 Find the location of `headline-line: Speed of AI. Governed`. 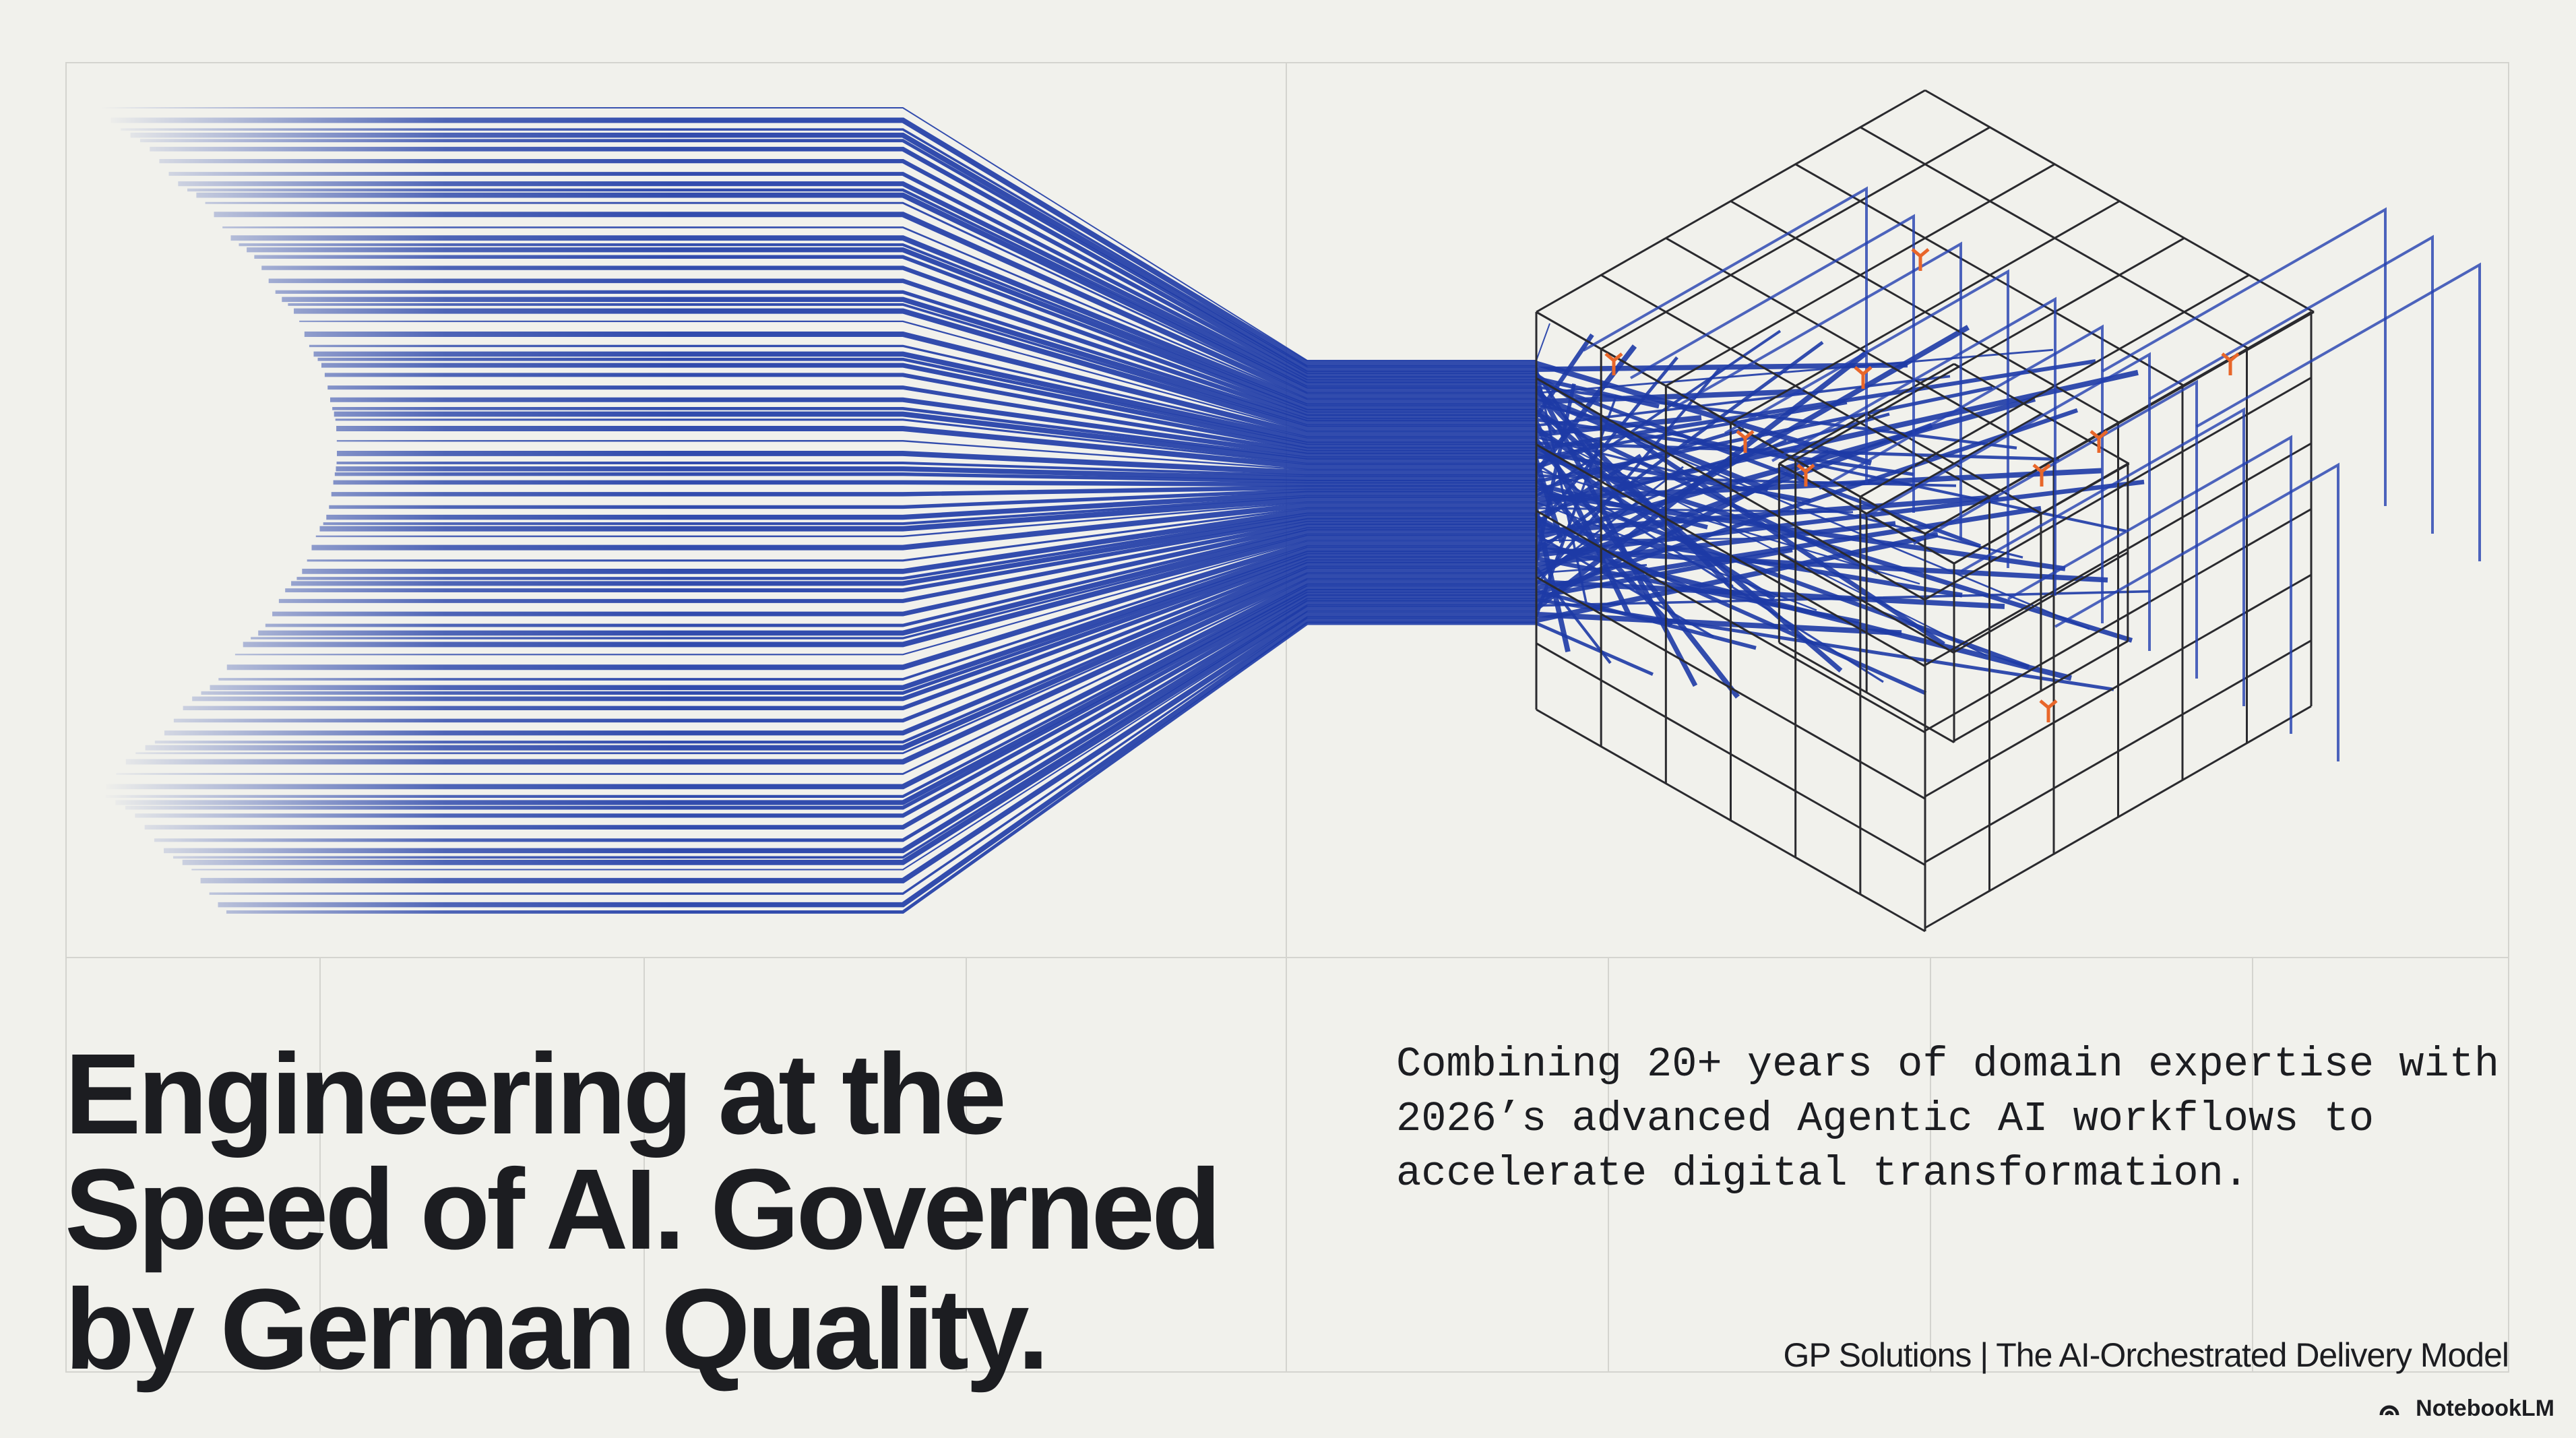

headline-line: Speed of AI. Governed is located at coordinates (641, 1210).